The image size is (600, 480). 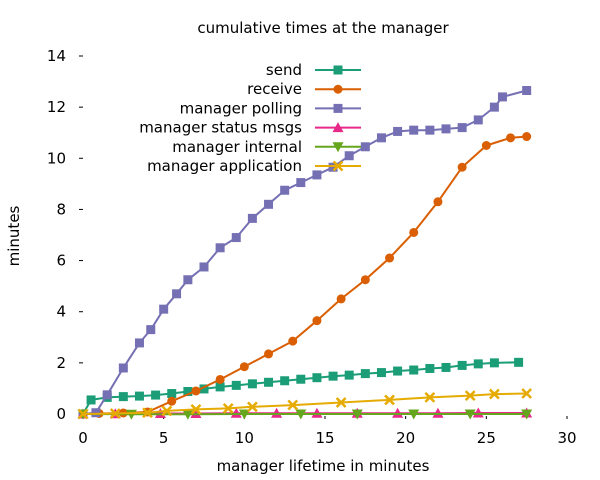 I want to click on legend-entry: send, so click(x=313, y=70).